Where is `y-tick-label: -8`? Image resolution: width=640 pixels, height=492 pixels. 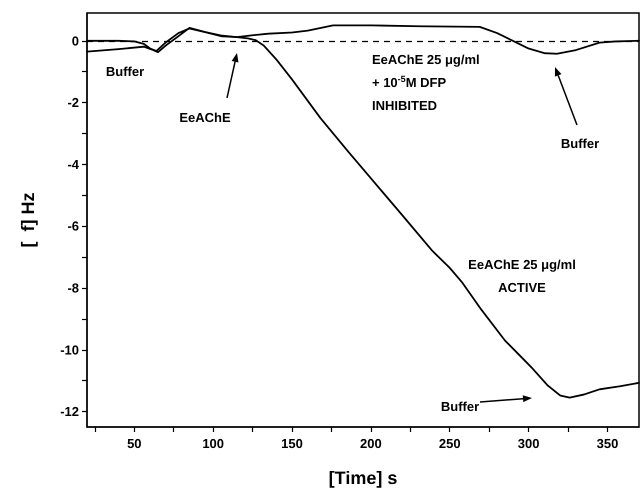 y-tick-label: -8 is located at coordinates (73, 288).